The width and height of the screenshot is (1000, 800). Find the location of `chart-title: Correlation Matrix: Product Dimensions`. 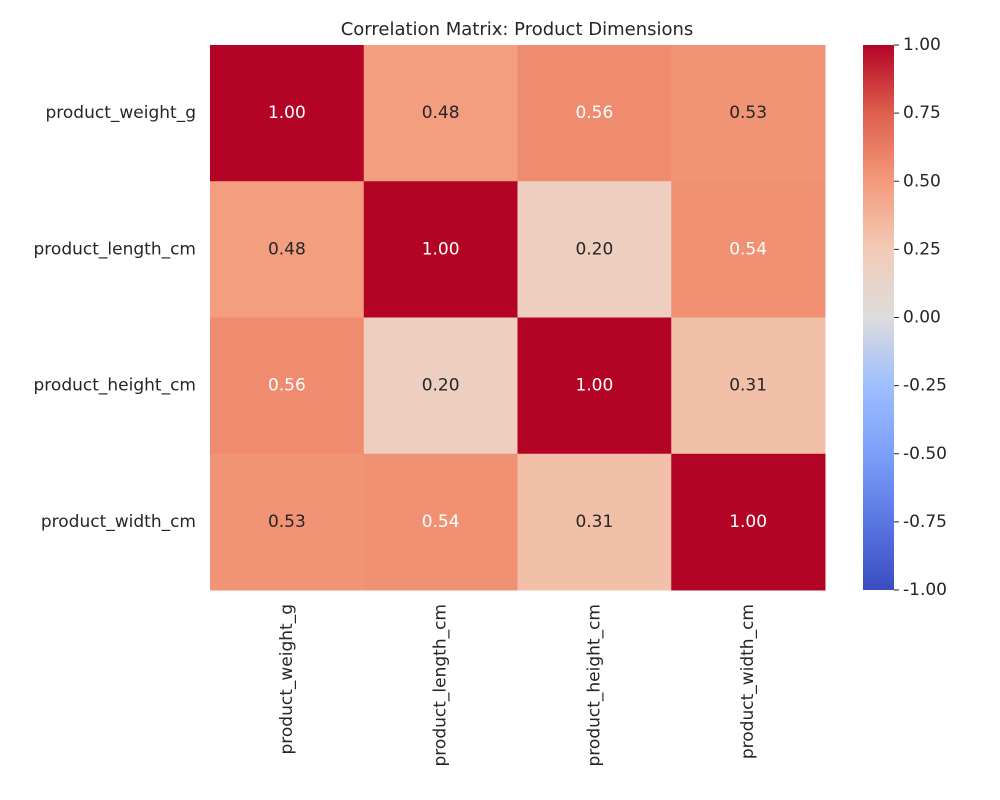

chart-title: Correlation Matrix: Product Dimensions is located at coordinates (517, 29).